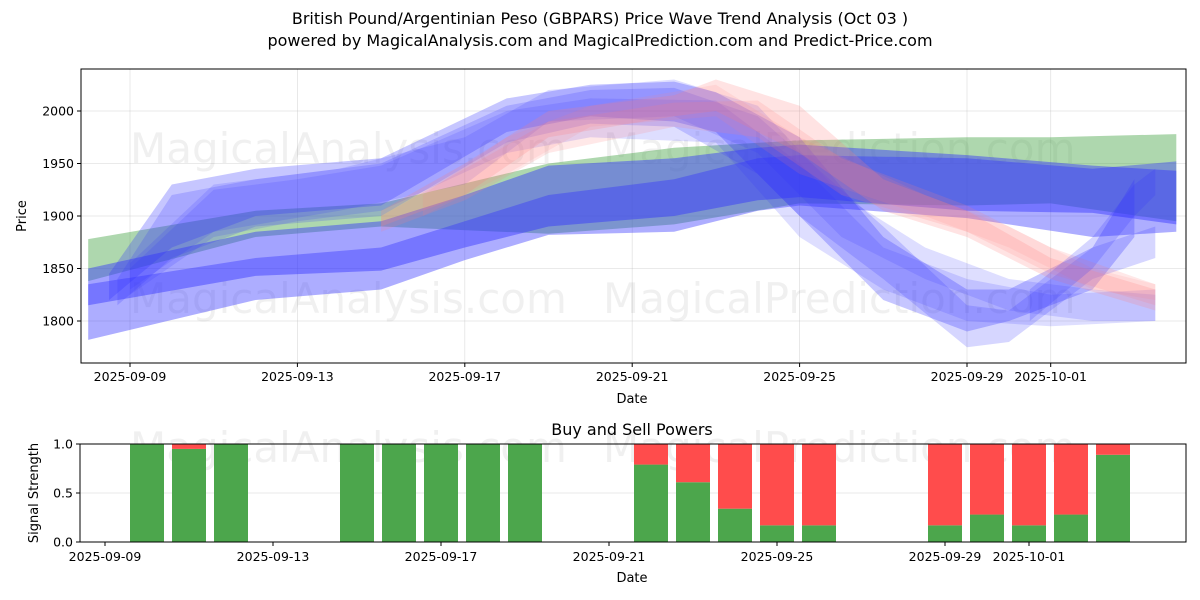 This screenshot has width=1200, height=600. I want to click on signal-y-axis-label: Signal Strength, so click(34, 493).